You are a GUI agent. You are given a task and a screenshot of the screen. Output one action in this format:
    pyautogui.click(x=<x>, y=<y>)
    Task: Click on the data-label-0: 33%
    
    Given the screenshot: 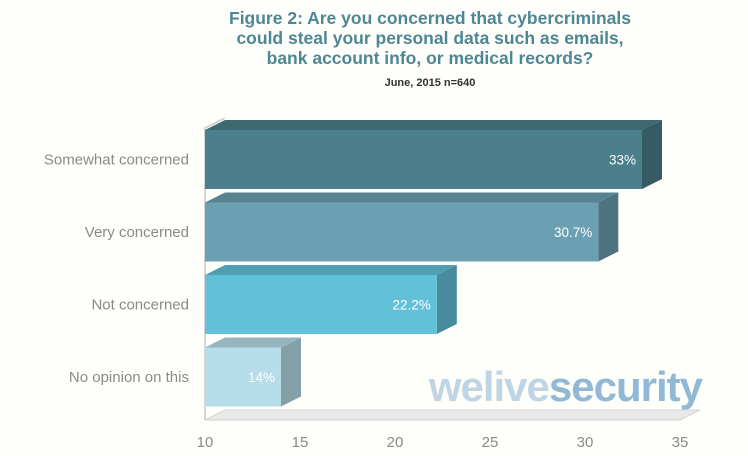 What is the action you would take?
    pyautogui.click(x=622, y=160)
    